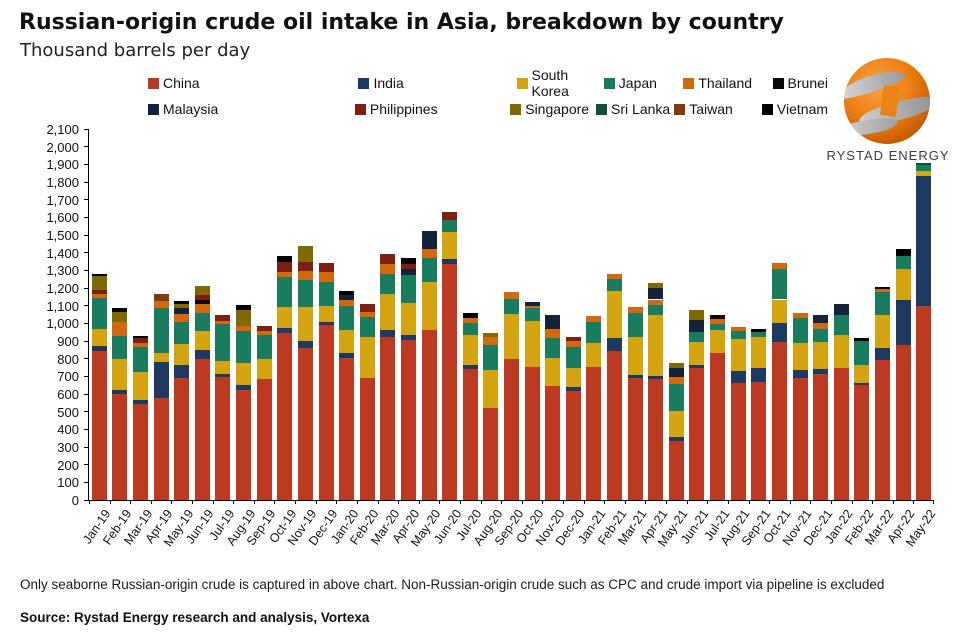 Image resolution: width=964 pixels, height=644 pixels. I want to click on y-axis-label: 1,400, so click(62, 253).